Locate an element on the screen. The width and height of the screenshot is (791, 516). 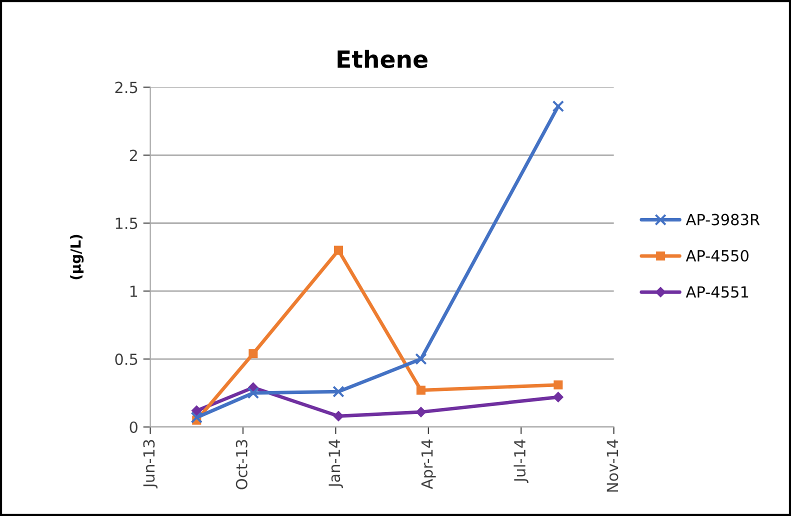
y-tick-label: 2.5 is located at coordinates (126, 88).